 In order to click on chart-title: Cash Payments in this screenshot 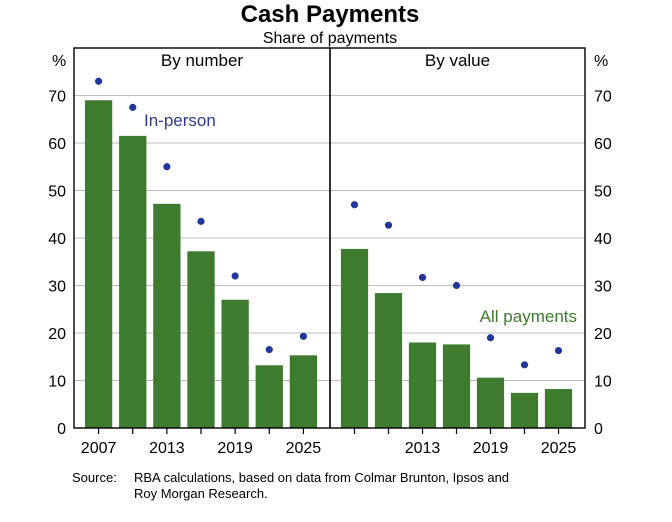, I will do `click(330, 14)`.